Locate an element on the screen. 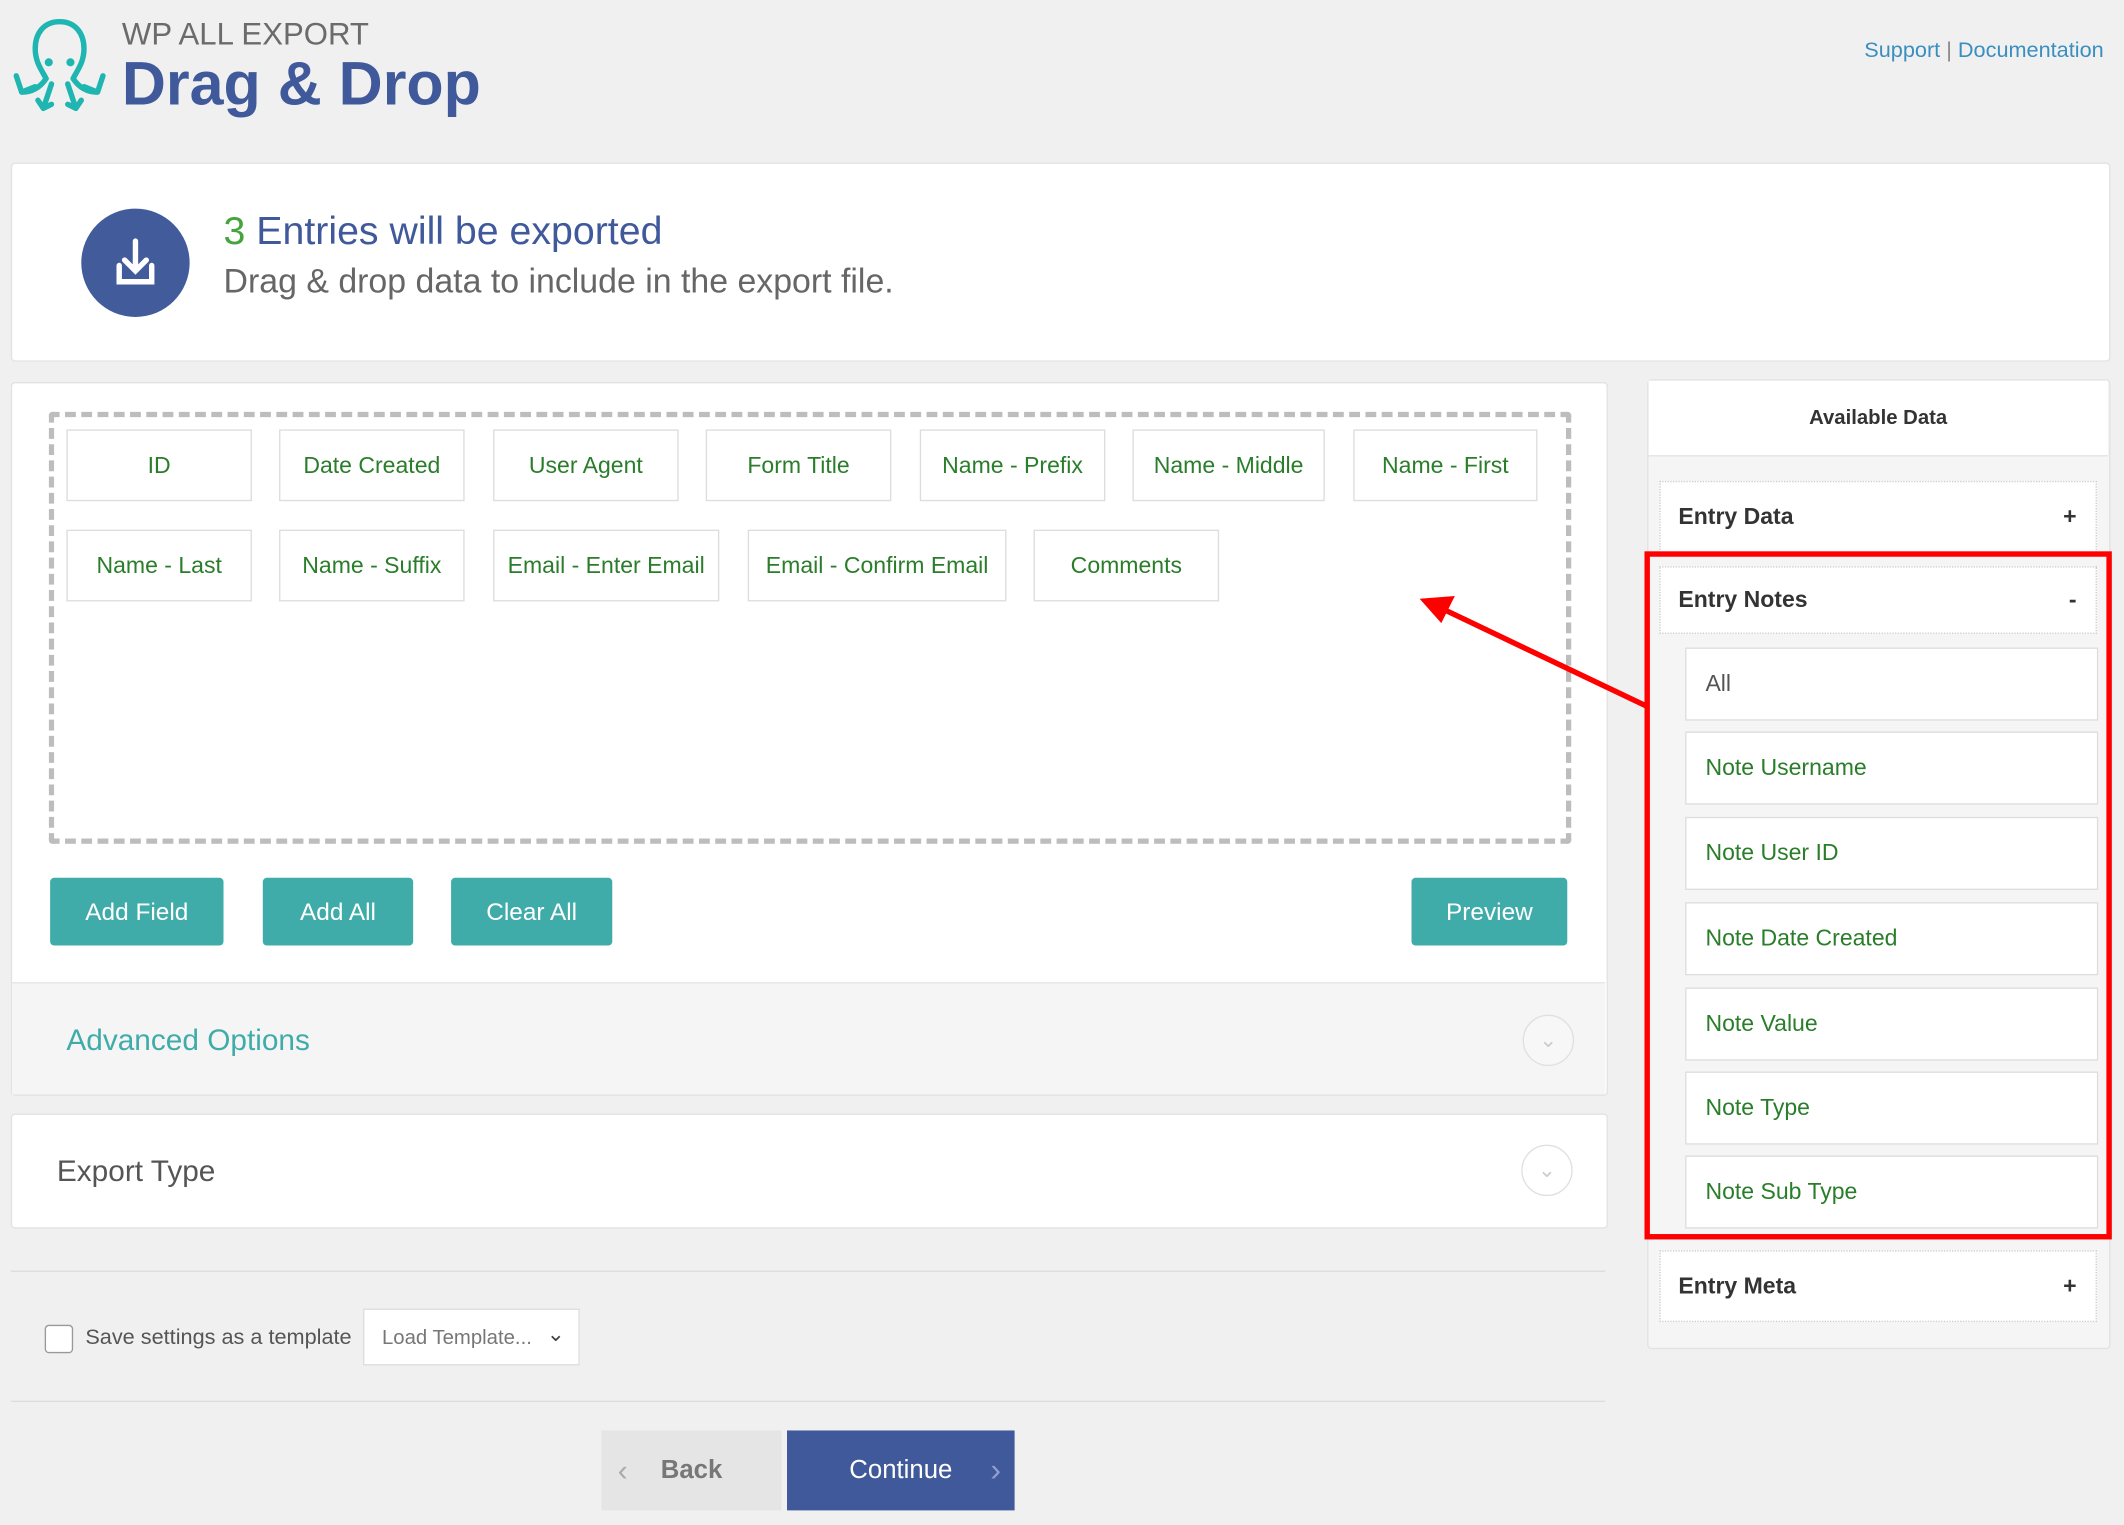  field-chip: Name - Prefix is located at coordinates (1012, 465).